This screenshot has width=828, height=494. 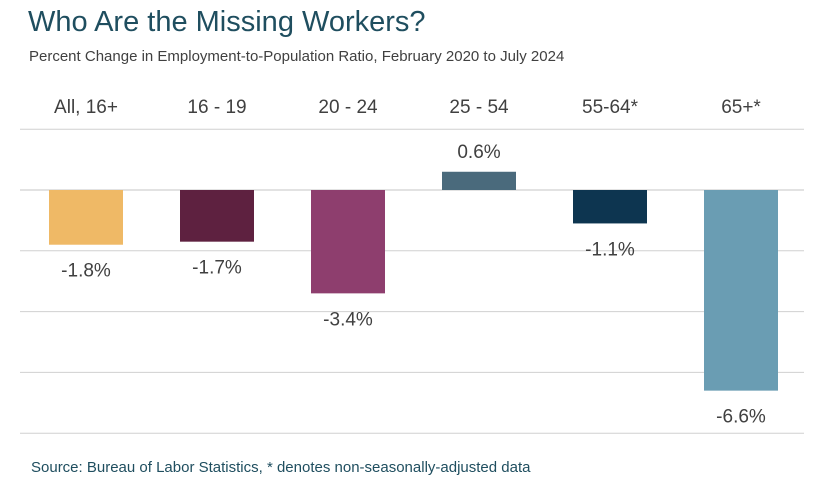 What do you see at coordinates (610, 107) in the screenshot?
I see `category-label: 55-64*` at bounding box center [610, 107].